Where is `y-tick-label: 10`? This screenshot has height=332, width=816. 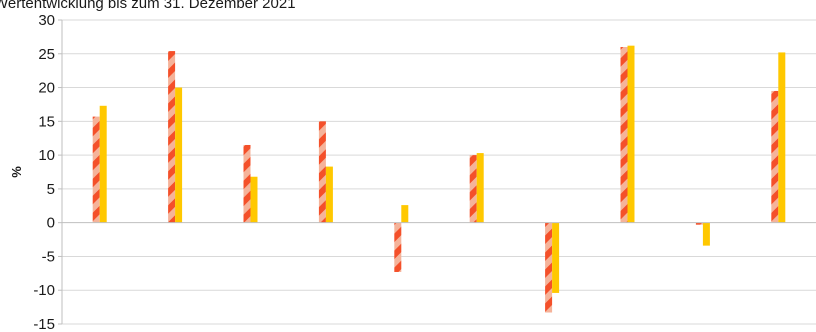 y-tick-label: 10 is located at coordinates (46, 155).